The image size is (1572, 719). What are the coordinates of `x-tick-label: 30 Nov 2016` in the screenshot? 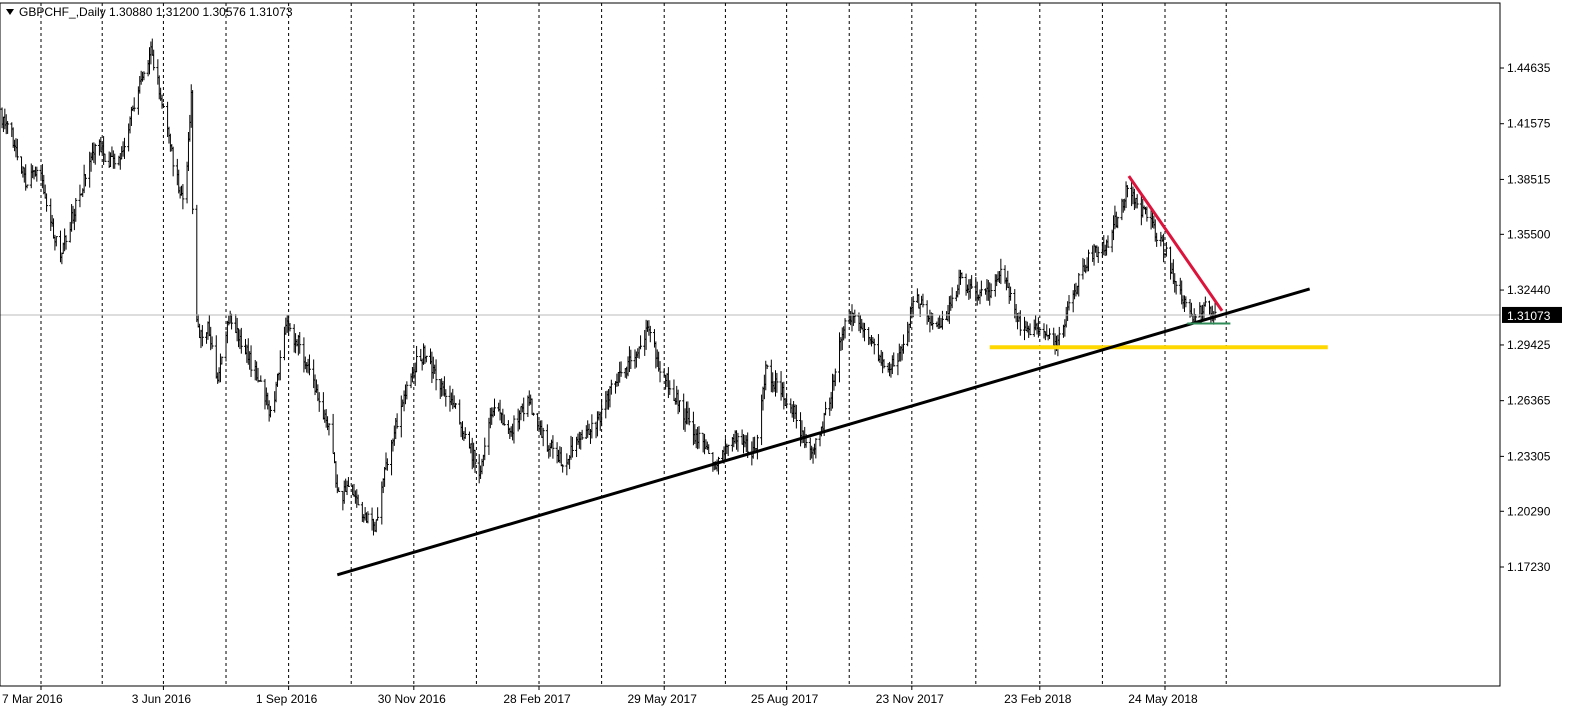 It's located at (412, 699).